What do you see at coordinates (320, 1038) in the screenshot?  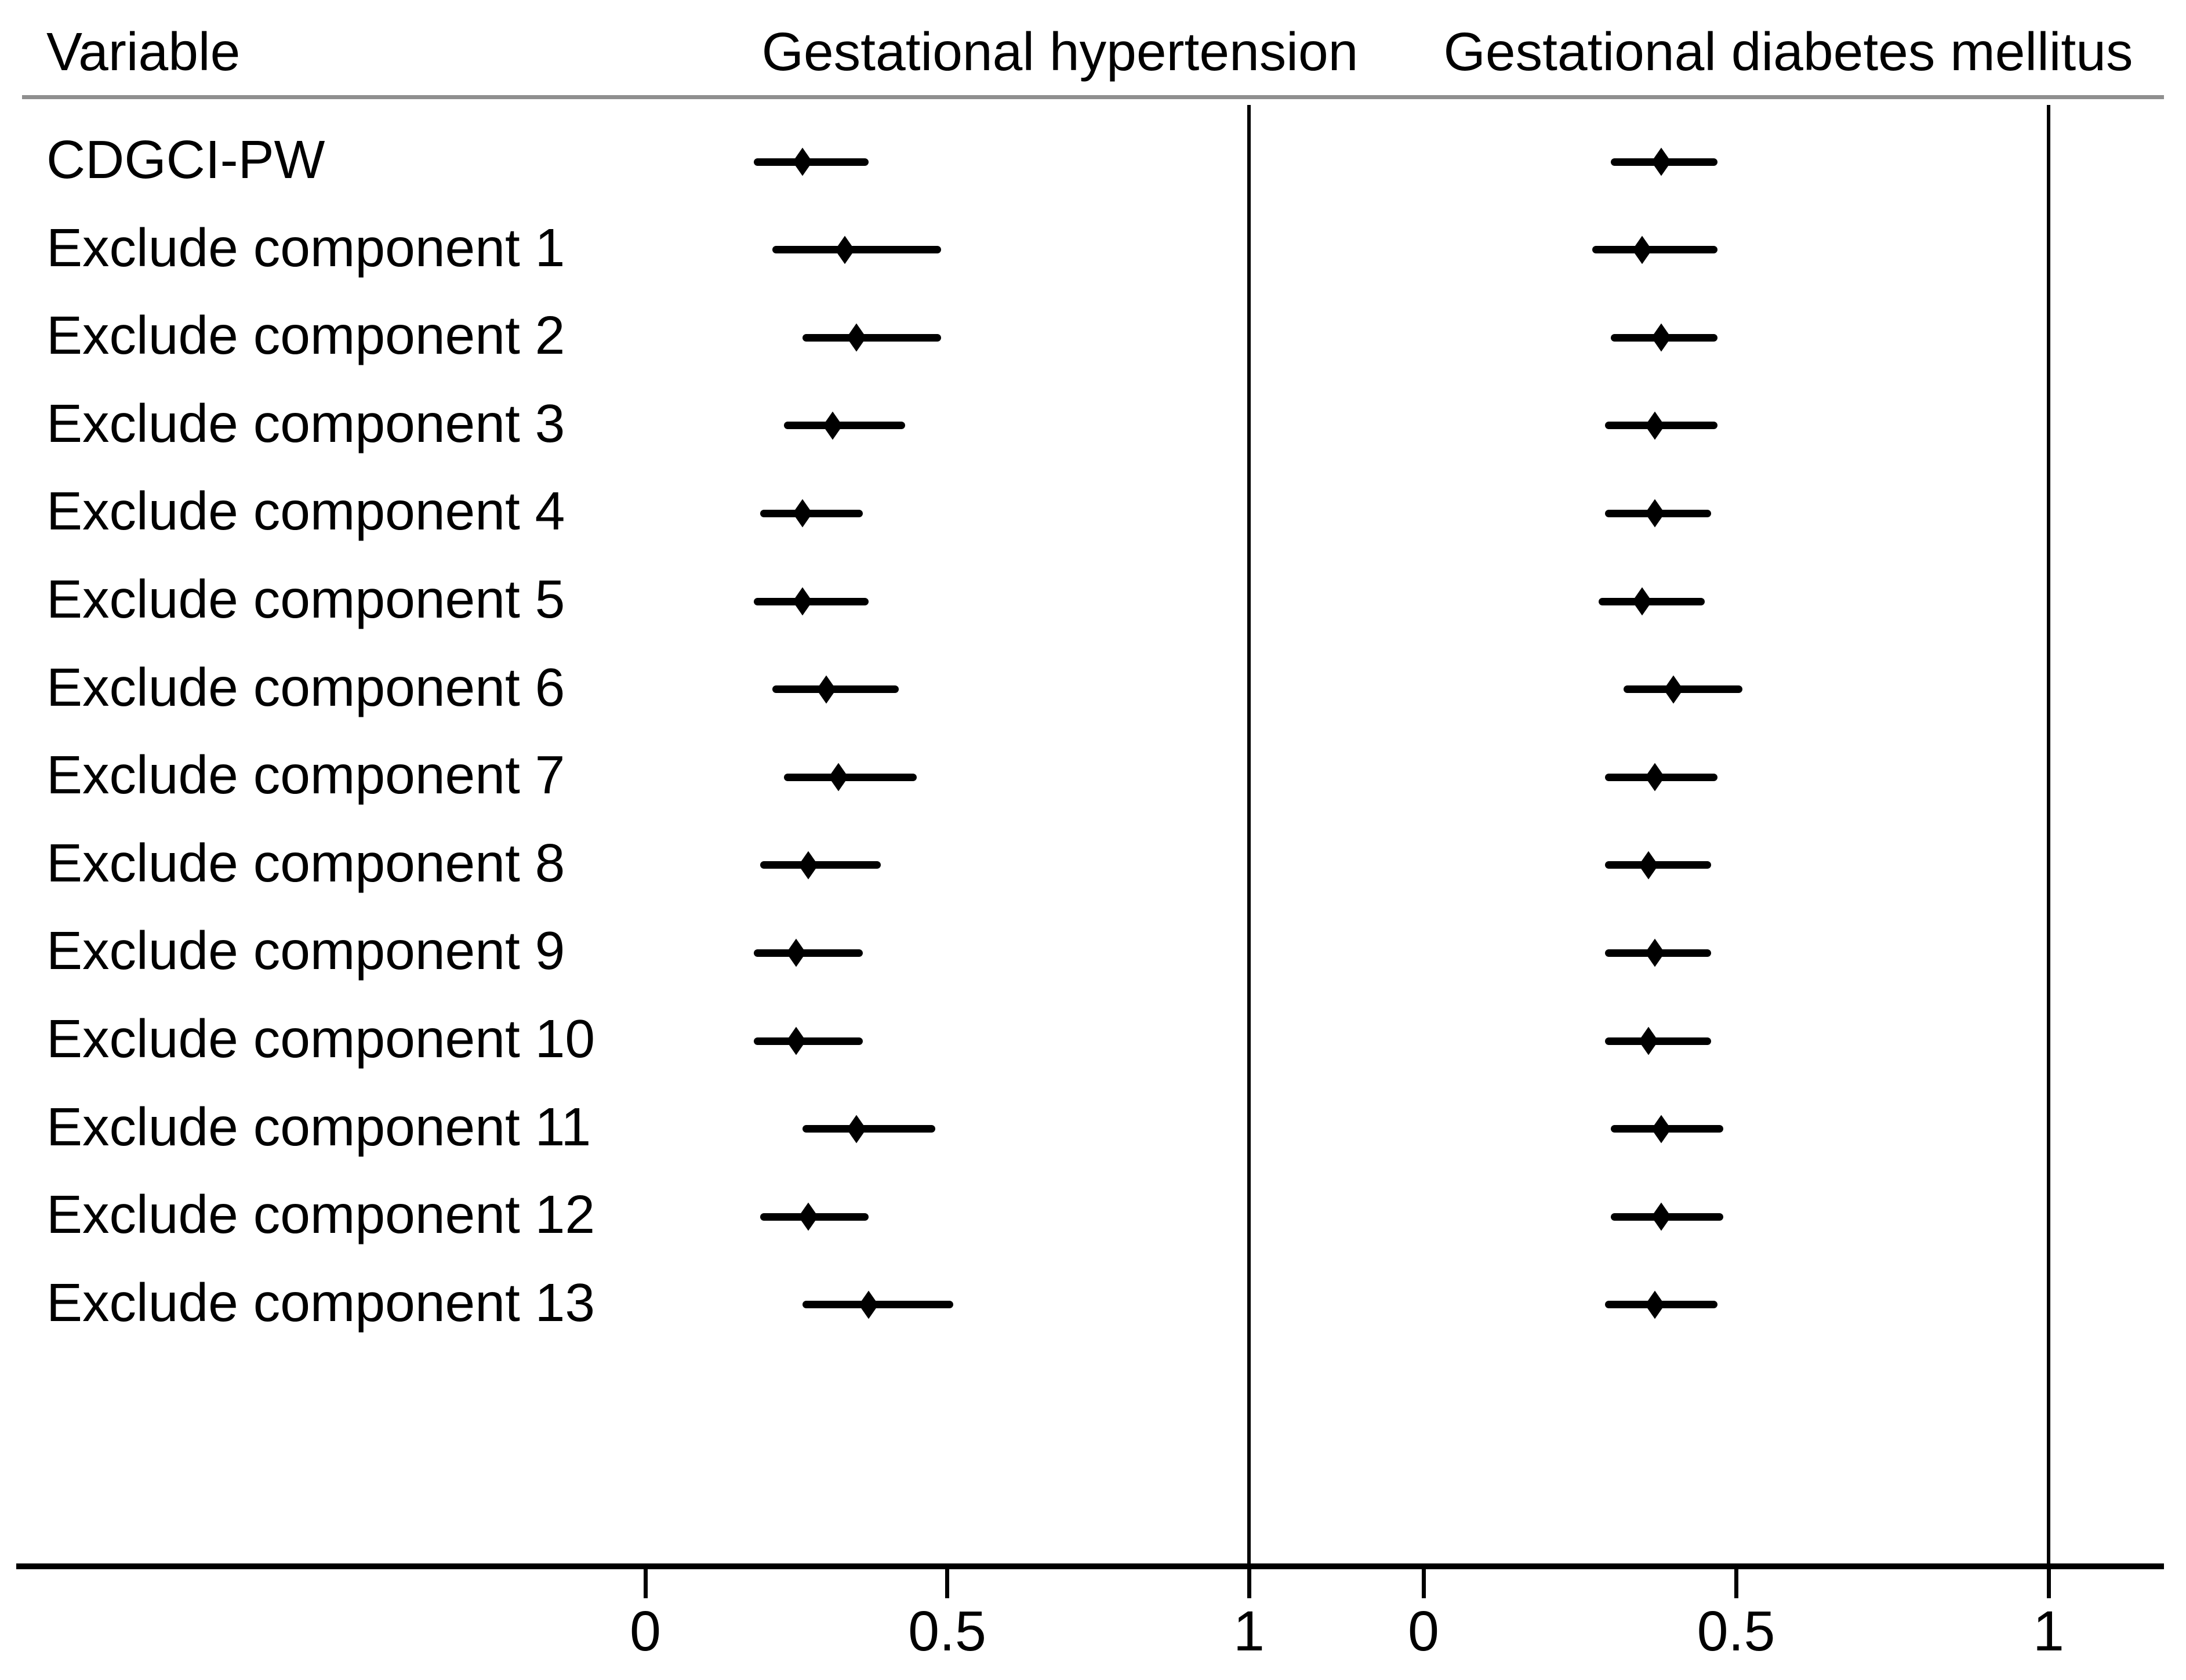 I see `row-label: Exclude component 10` at bounding box center [320, 1038].